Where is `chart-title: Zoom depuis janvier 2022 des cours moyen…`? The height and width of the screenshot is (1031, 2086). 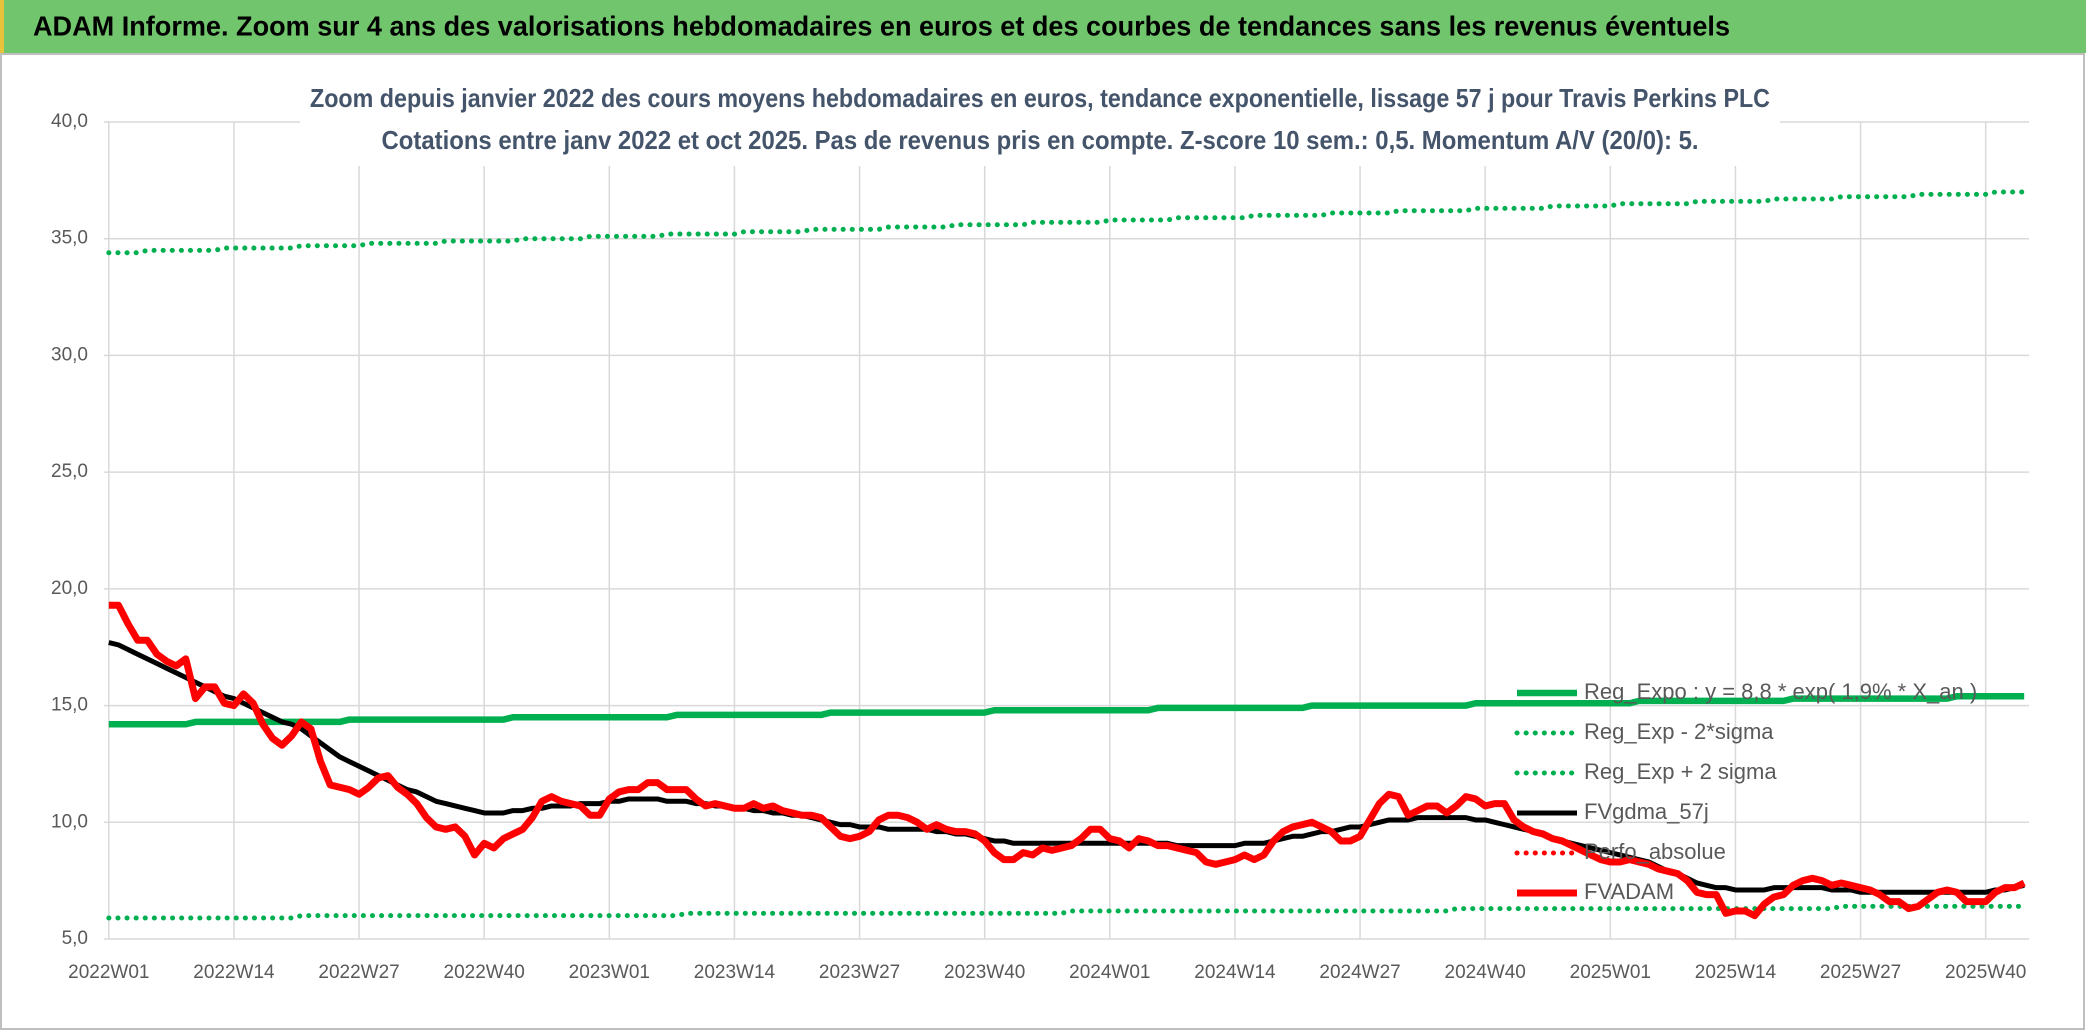 chart-title: Zoom depuis janvier 2022 des cours moyen… is located at coordinates (1040, 98).